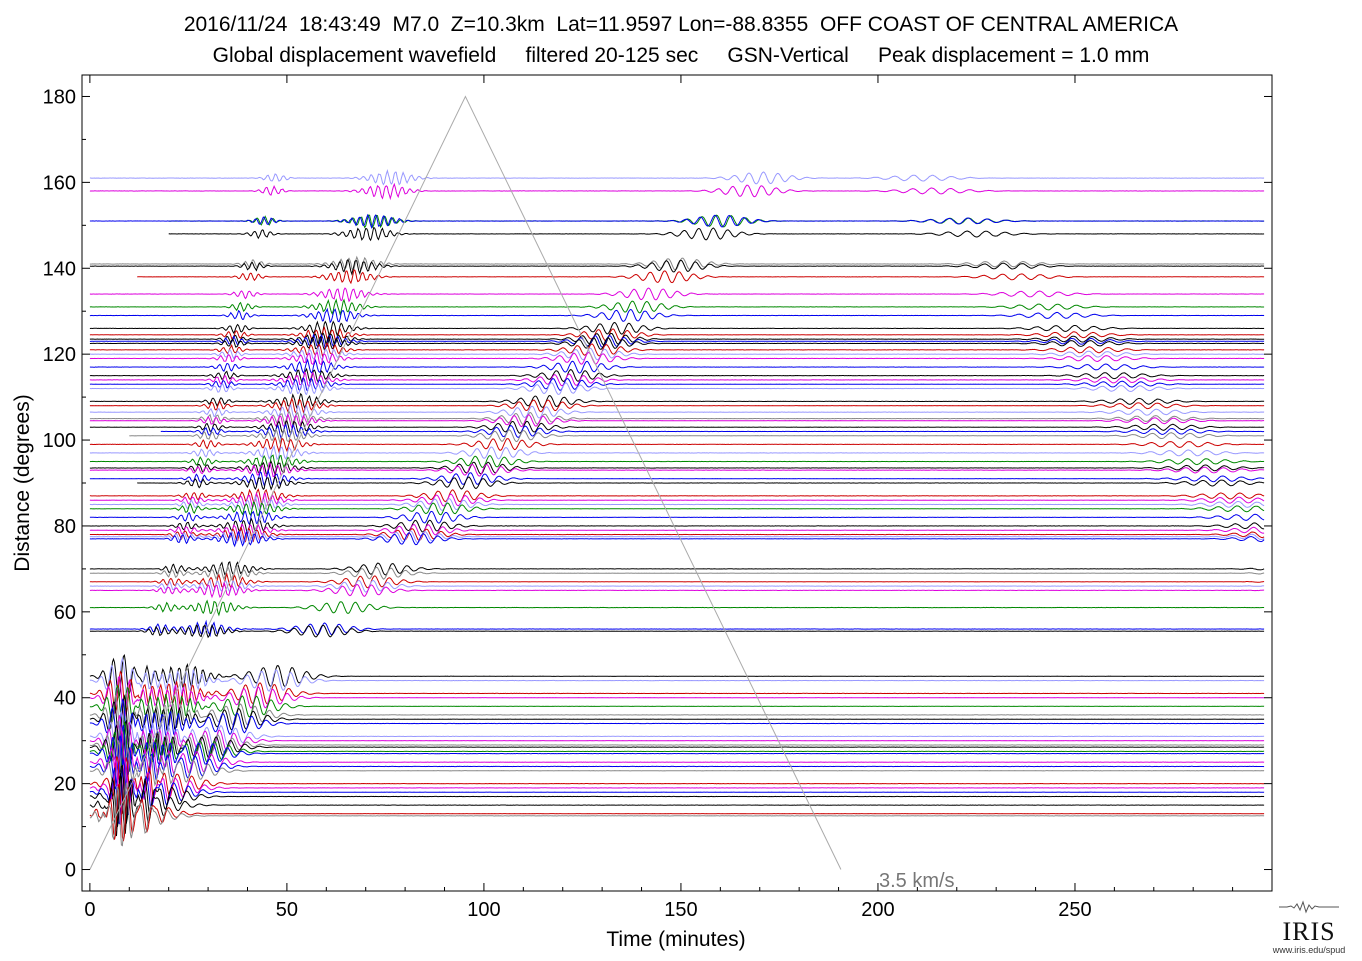 The height and width of the screenshot is (961, 1362). What do you see at coordinates (1309, 931) in the screenshot?
I see `iris-logo-text: IRIS` at bounding box center [1309, 931].